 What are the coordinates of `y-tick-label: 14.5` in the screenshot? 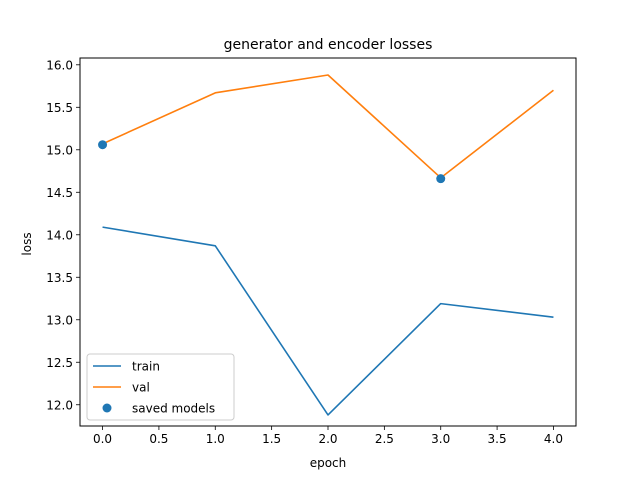 It's located at (59, 193).